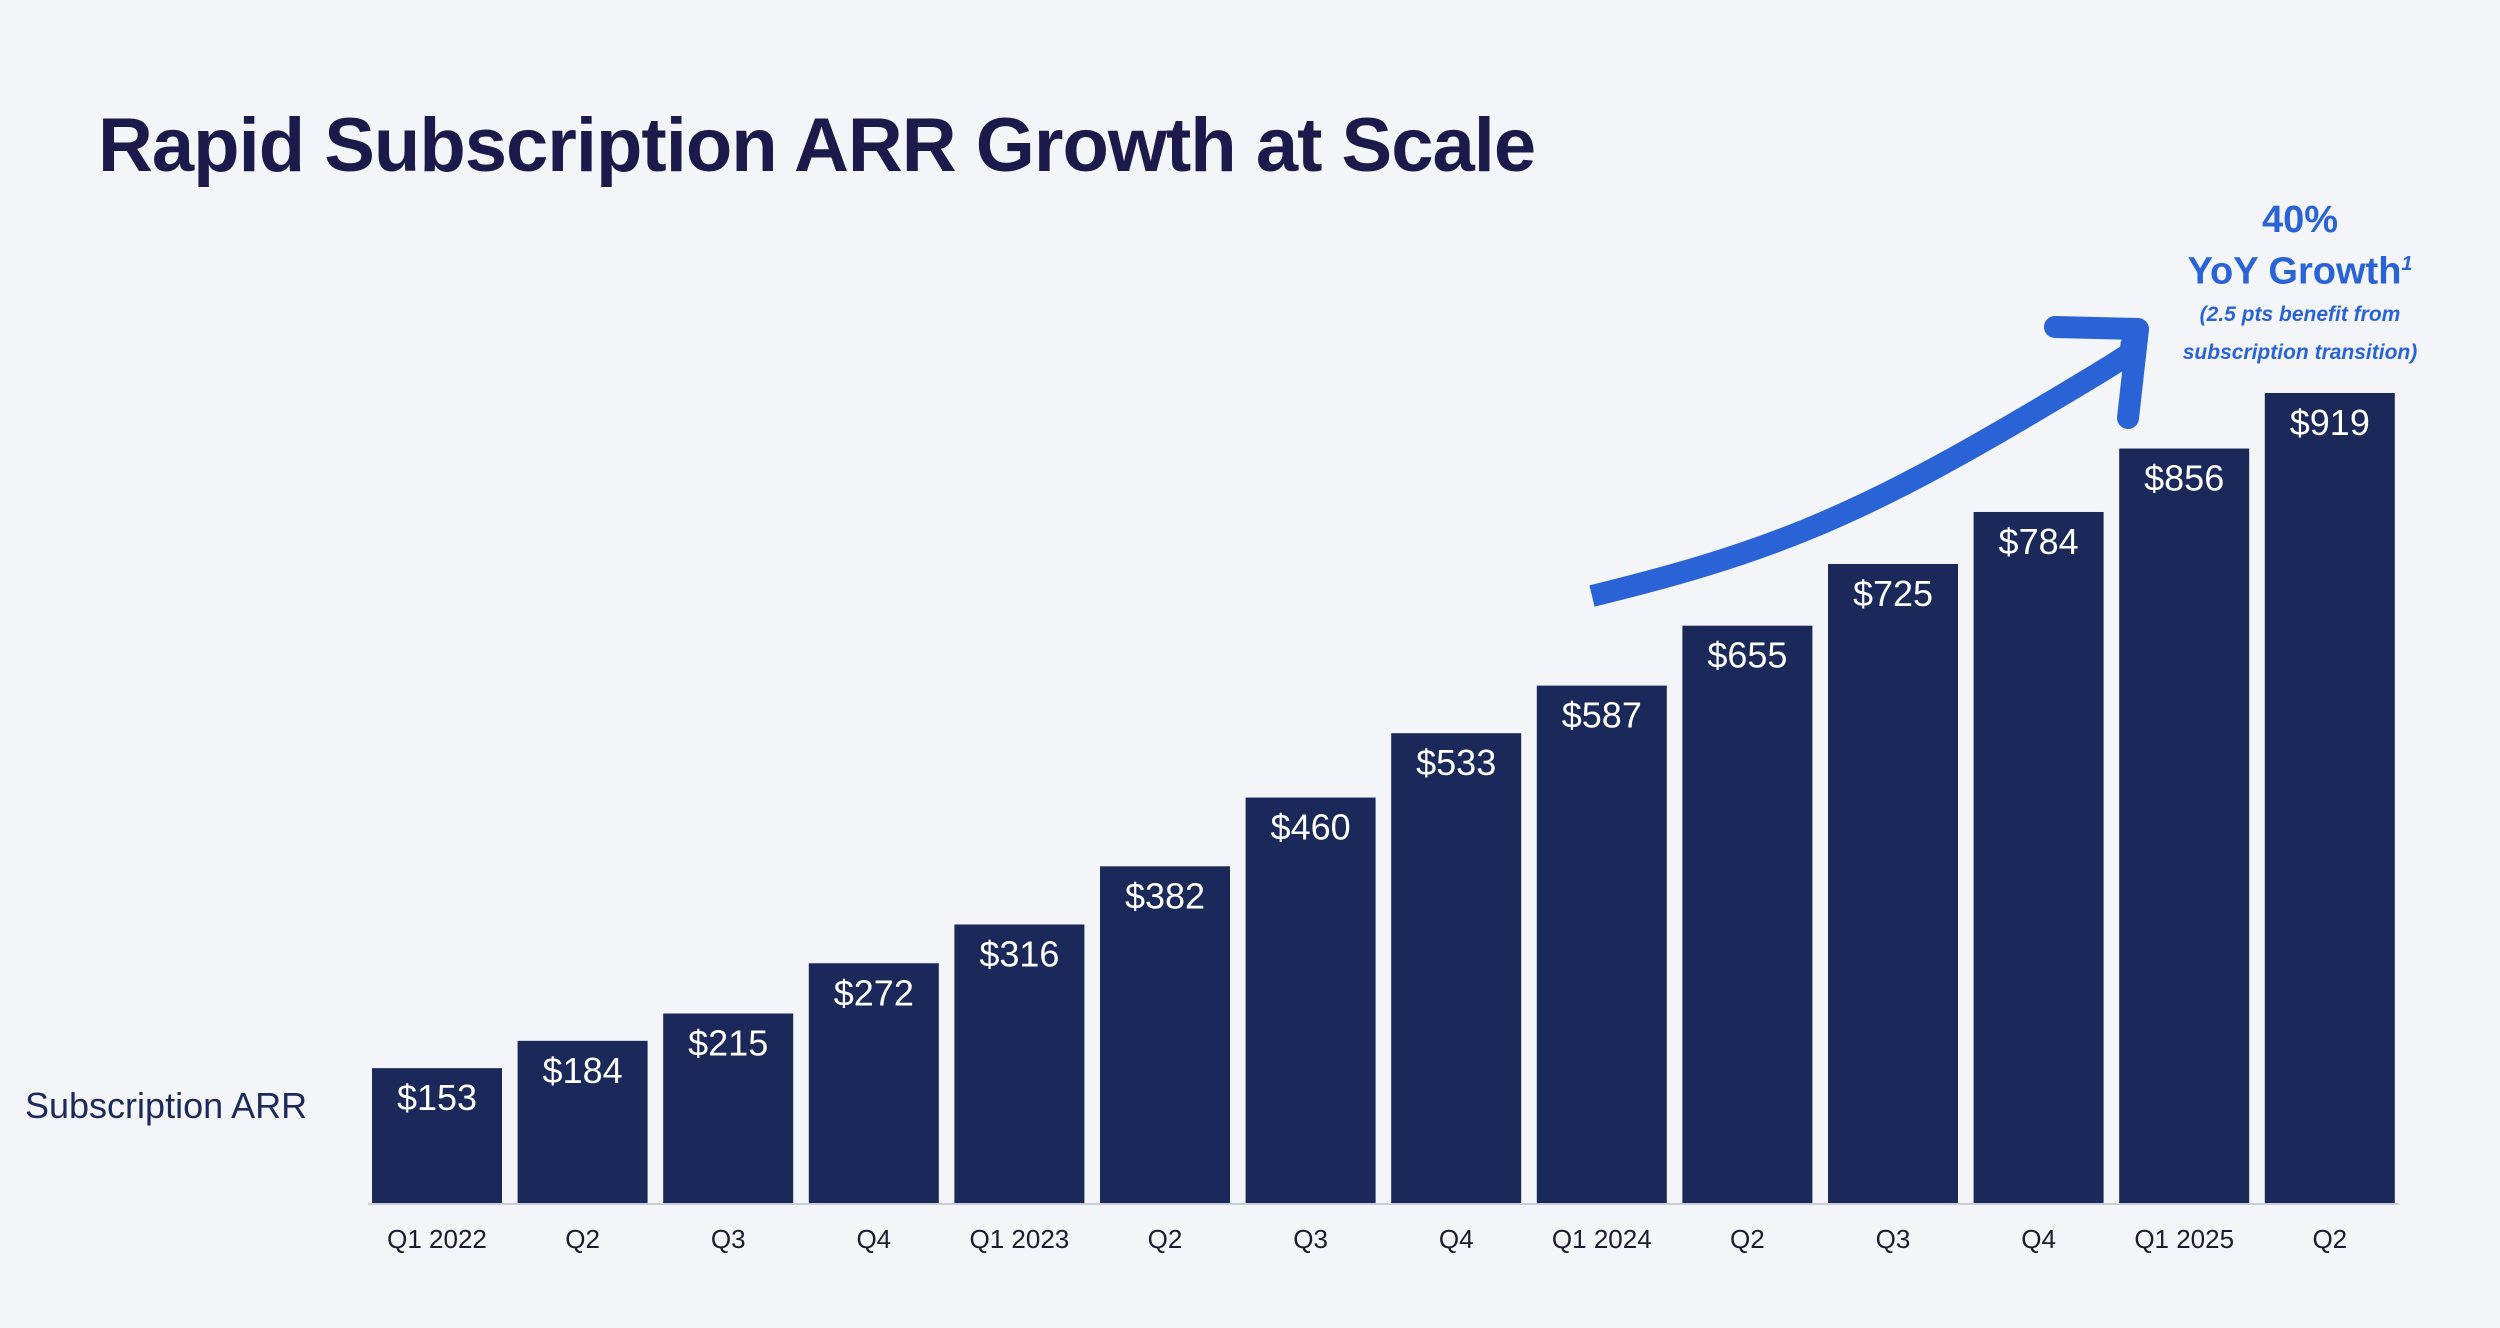  What do you see at coordinates (817, 145) in the screenshot?
I see `page-title: Rapid Subscription ARR Growth at Scale` at bounding box center [817, 145].